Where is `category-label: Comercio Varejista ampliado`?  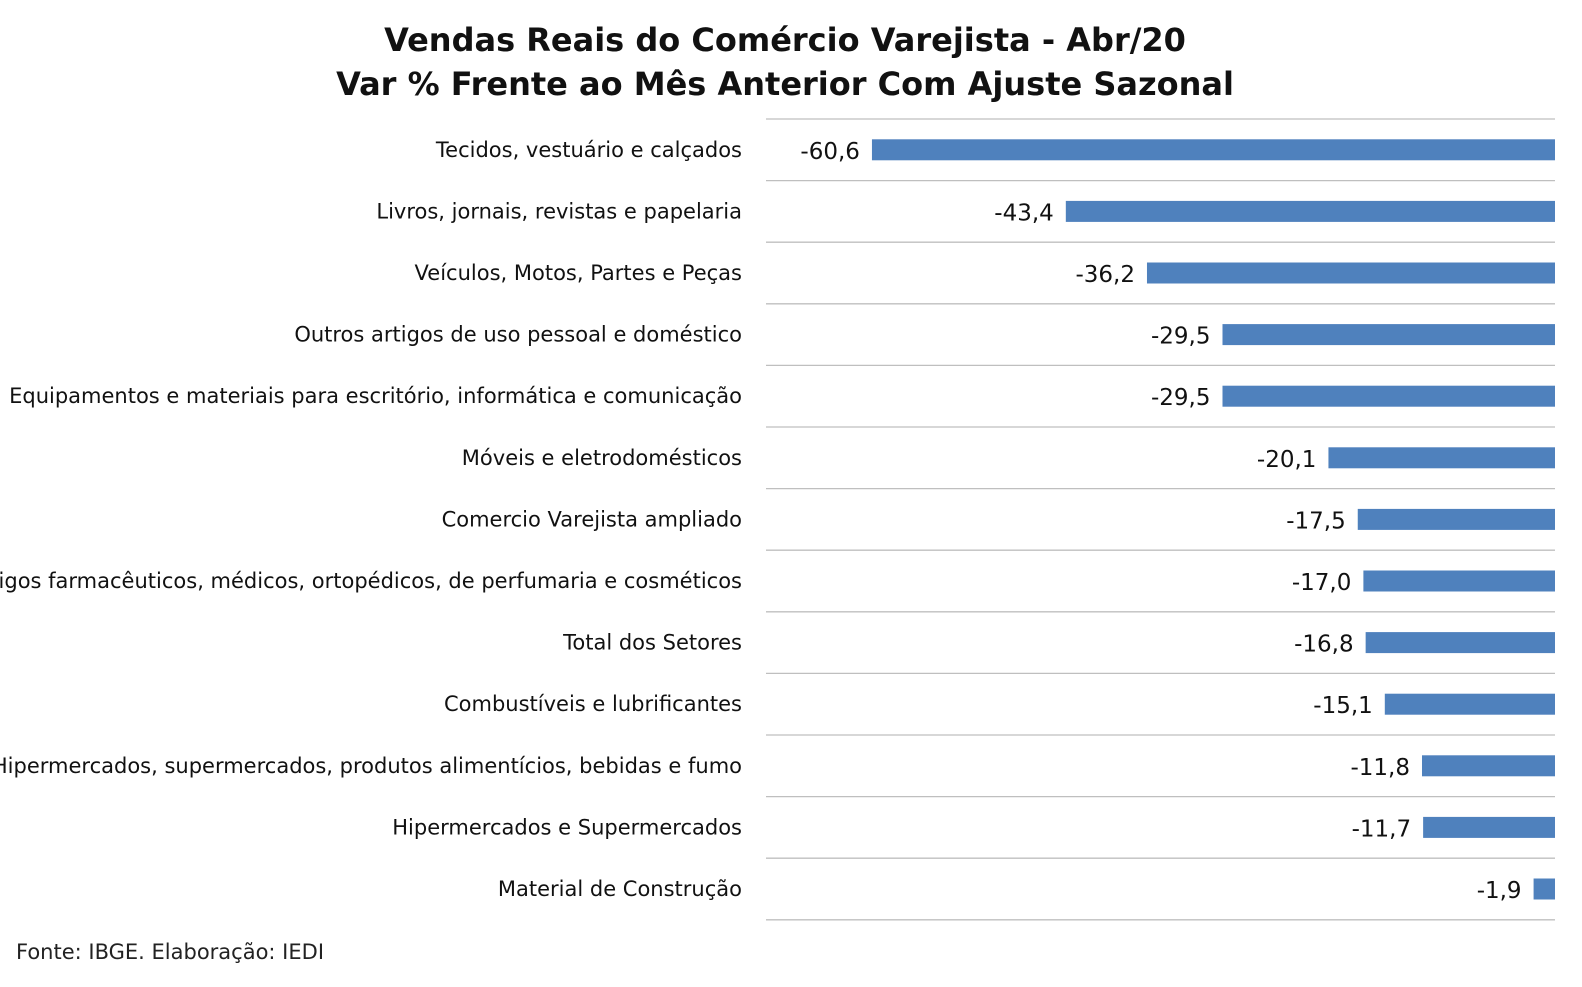 category-label: Comercio Varejista ampliado is located at coordinates (592, 519).